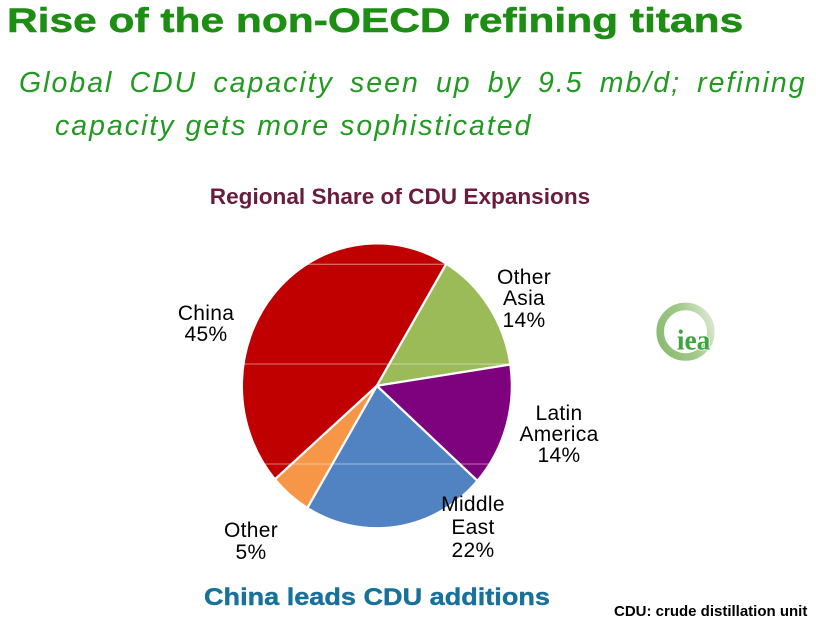  Describe the element at coordinates (694, 340) in the screenshot. I see `svg-text: iea` at that location.